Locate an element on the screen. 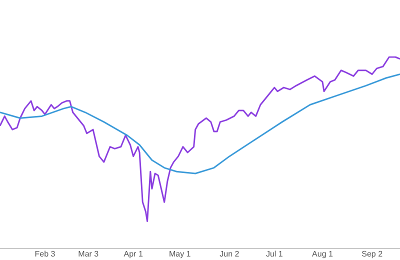 This screenshot has height=260, width=400. x-tick-label: Apr 1 is located at coordinates (134, 254).